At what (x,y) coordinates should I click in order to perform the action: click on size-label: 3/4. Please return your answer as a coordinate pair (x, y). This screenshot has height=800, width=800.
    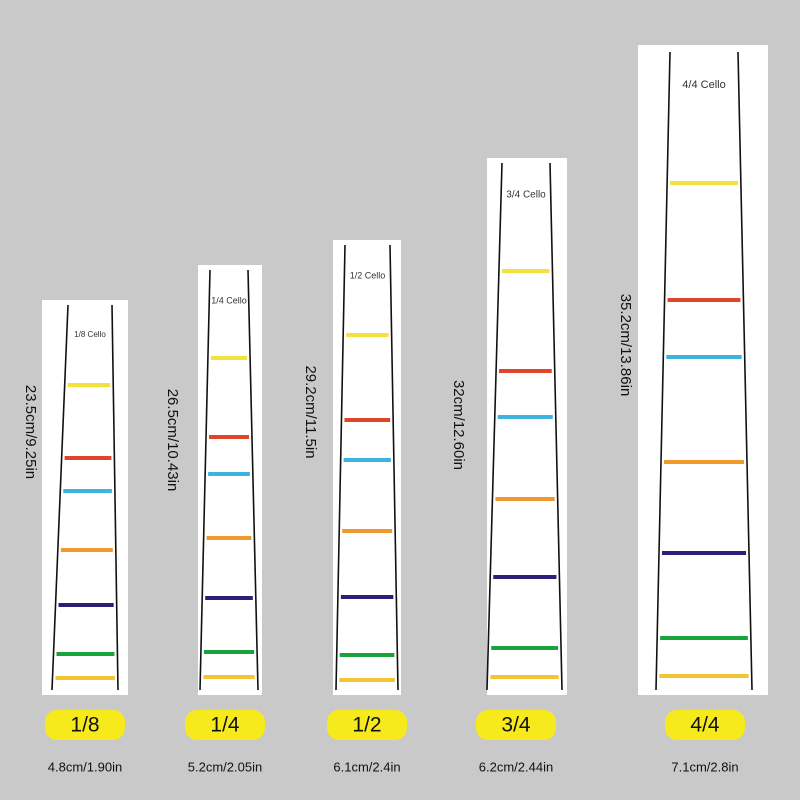
    Looking at the image, I should click on (516, 725).